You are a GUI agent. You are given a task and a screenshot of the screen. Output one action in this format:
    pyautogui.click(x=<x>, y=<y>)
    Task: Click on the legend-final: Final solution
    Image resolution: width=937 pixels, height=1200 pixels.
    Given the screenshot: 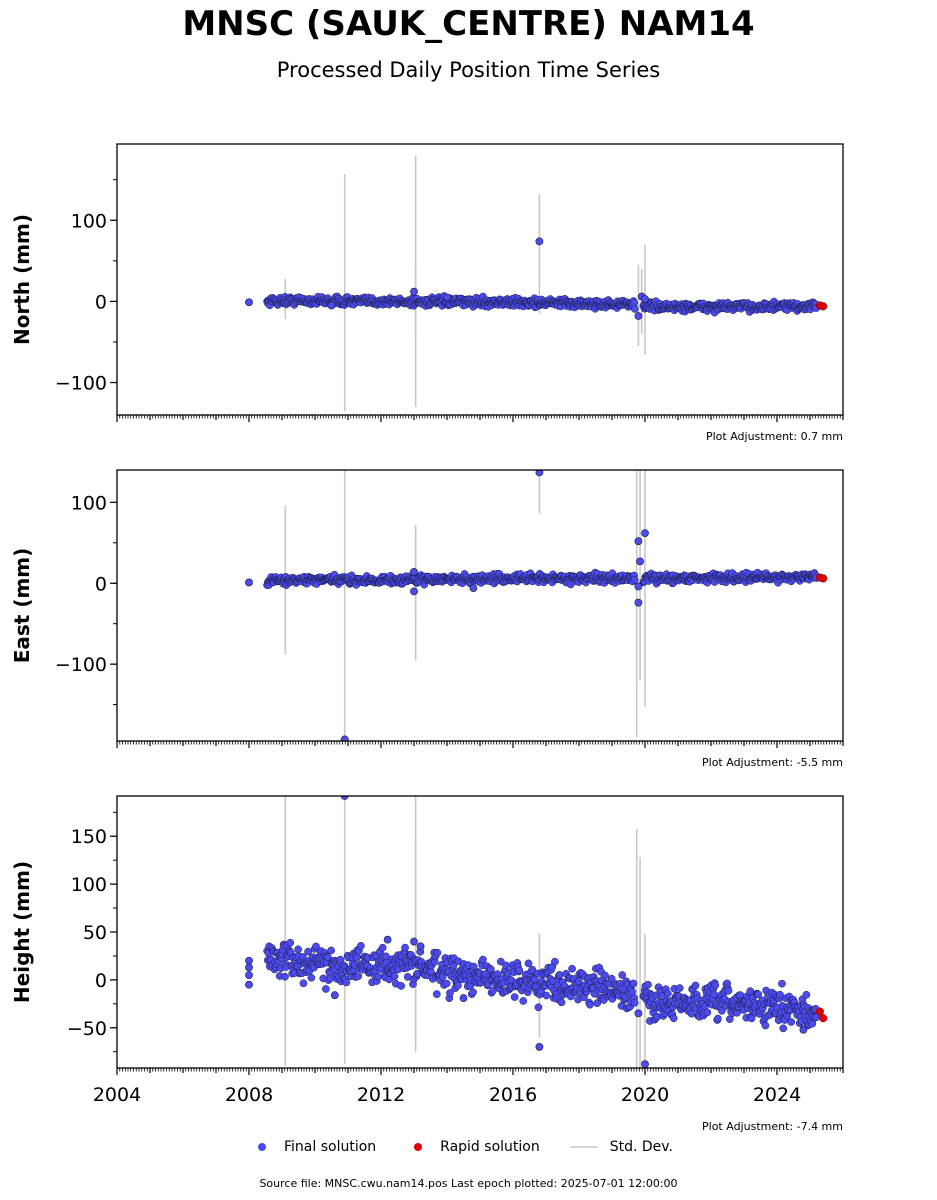 What is the action you would take?
    pyautogui.click(x=313, y=1147)
    